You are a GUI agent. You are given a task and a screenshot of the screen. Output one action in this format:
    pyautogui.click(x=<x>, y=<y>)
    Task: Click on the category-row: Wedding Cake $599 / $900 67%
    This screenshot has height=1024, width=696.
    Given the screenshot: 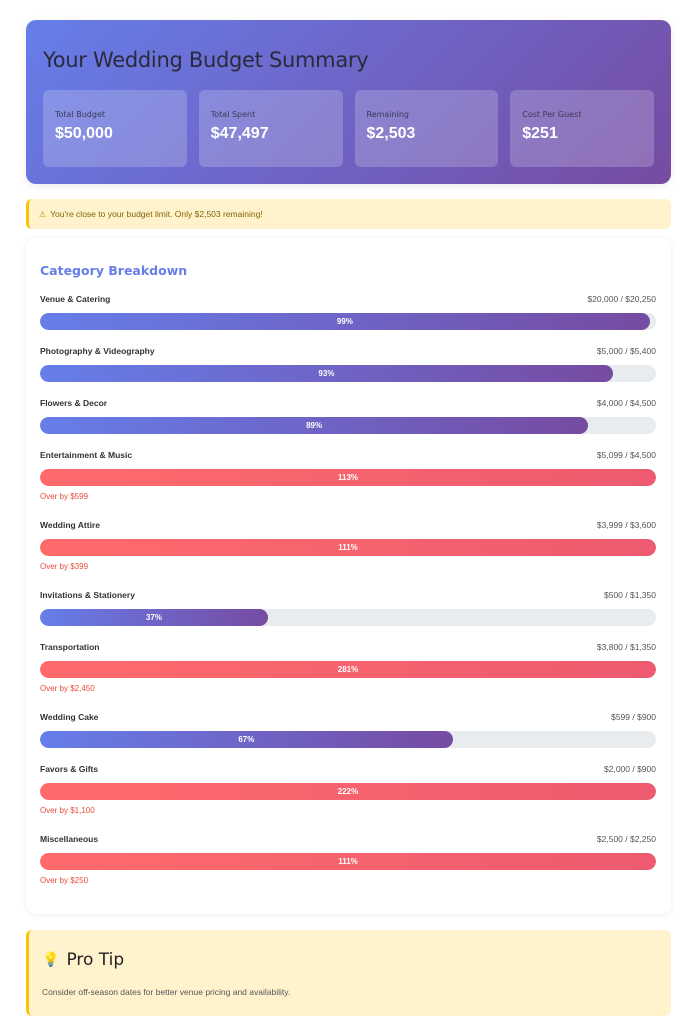 What is the action you would take?
    pyautogui.click(x=348, y=729)
    